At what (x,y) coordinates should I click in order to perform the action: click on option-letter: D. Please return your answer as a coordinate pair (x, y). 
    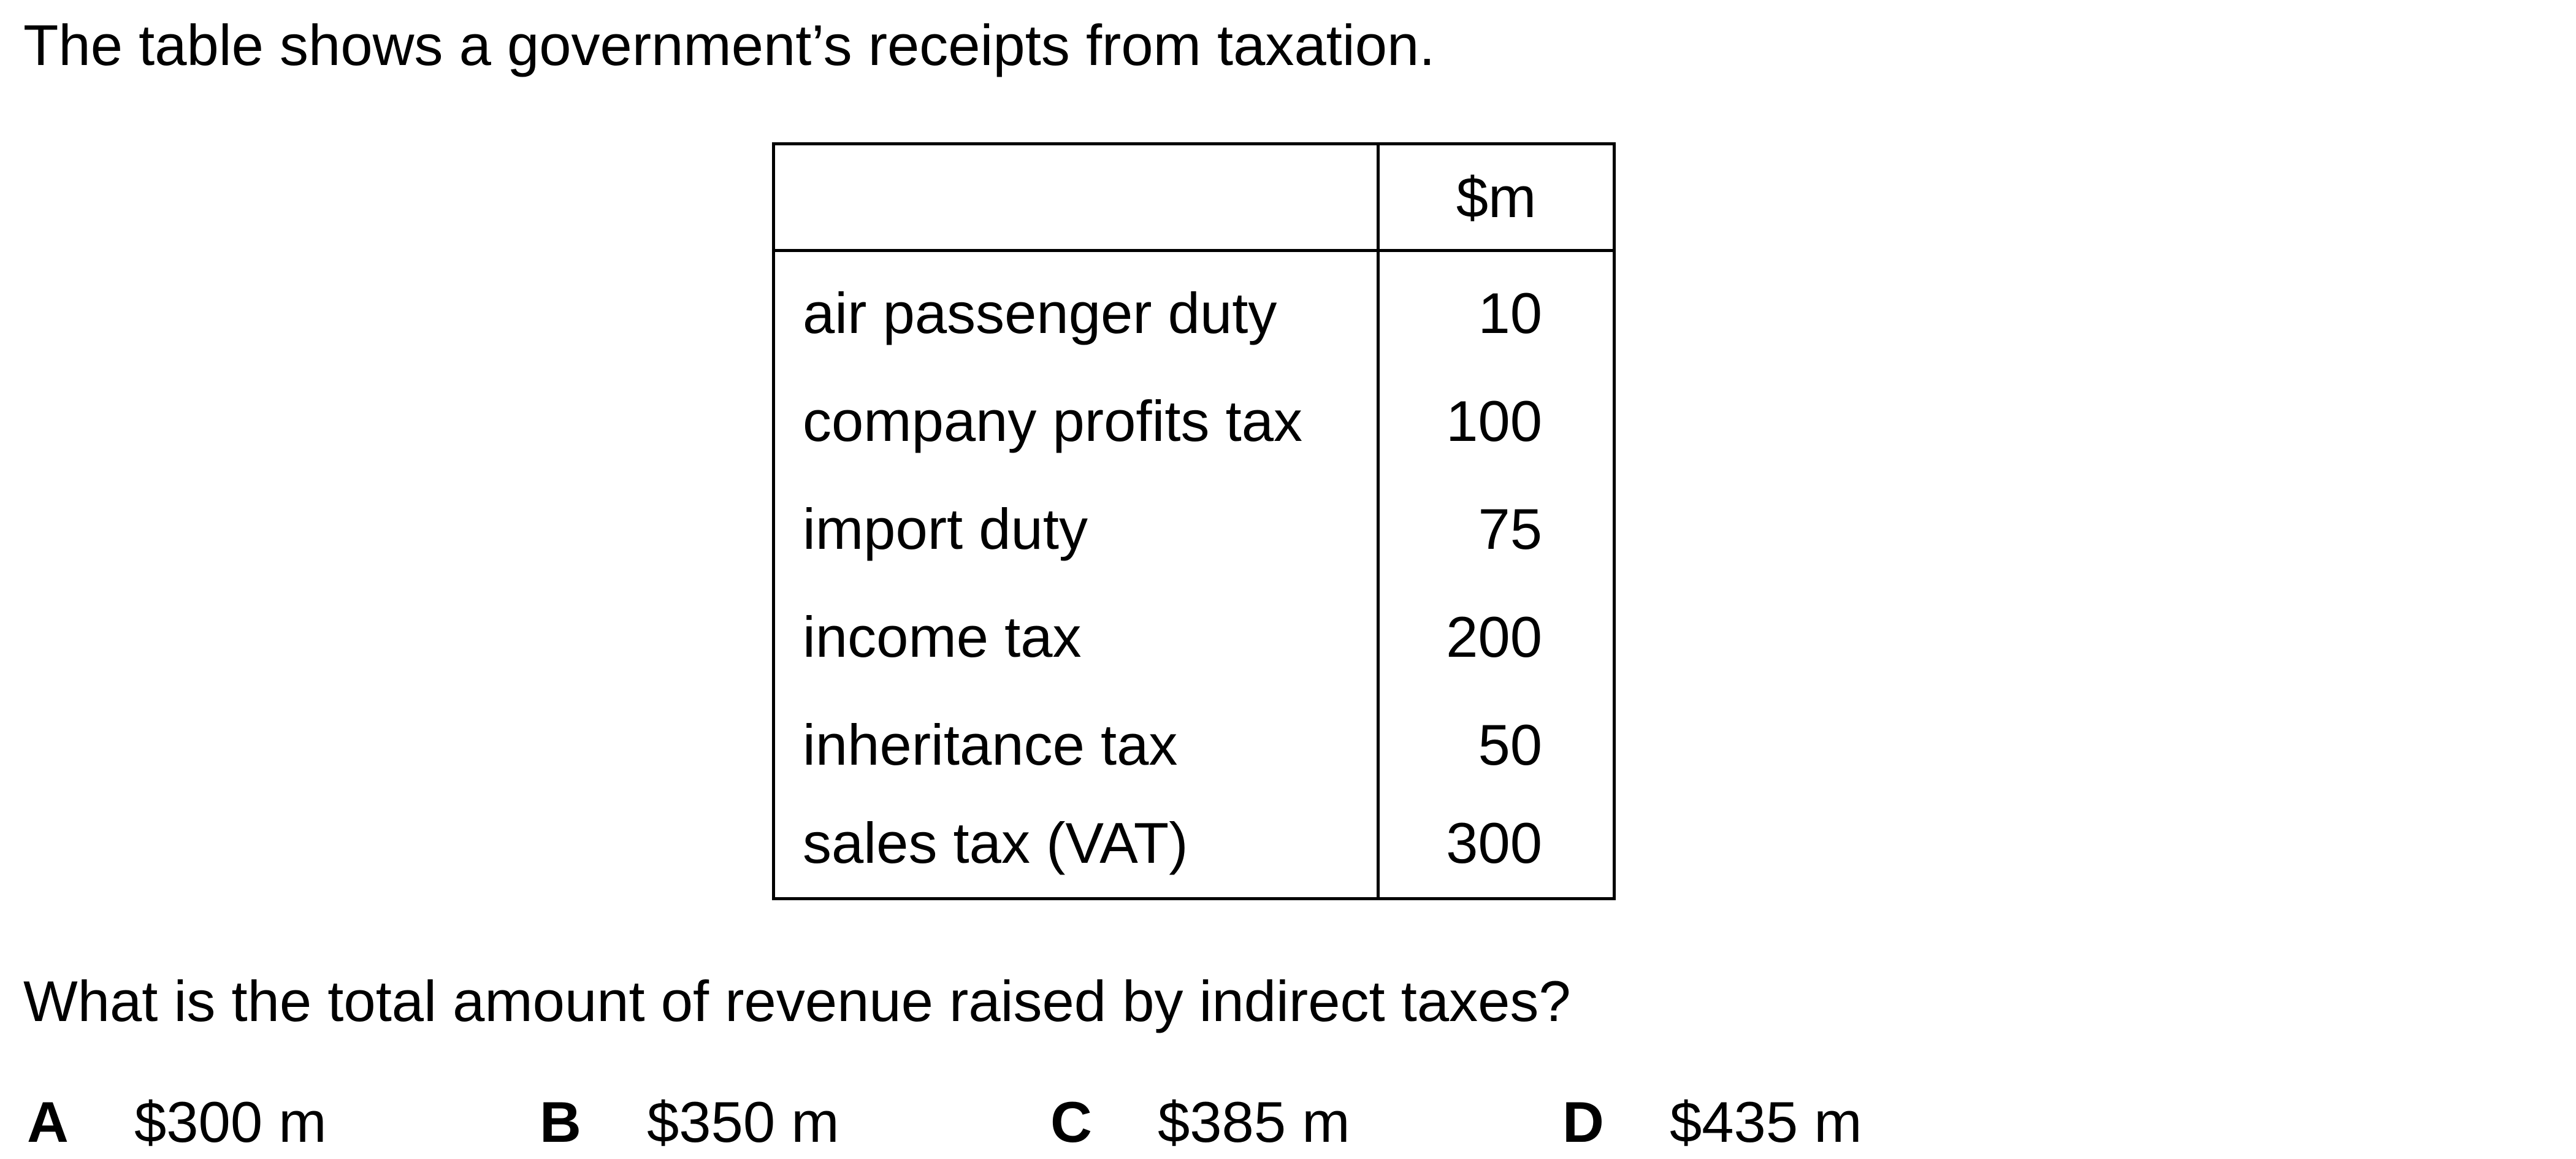
    Looking at the image, I should click on (1583, 1122).